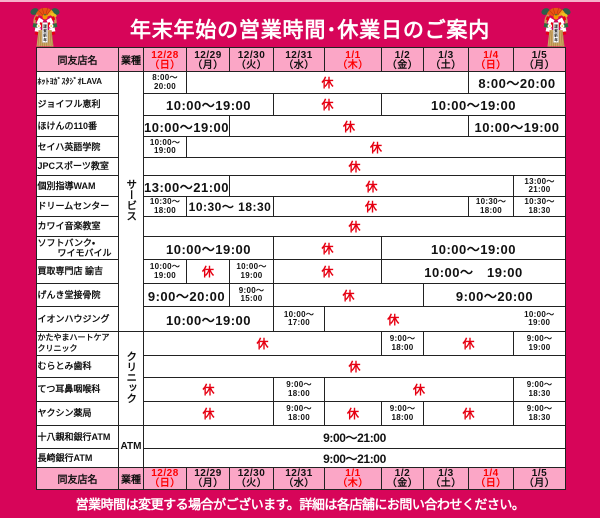 Image resolution: width=600 pixels, height=518 pixels. I want to click on svg-text: 年, so click(45, 39).